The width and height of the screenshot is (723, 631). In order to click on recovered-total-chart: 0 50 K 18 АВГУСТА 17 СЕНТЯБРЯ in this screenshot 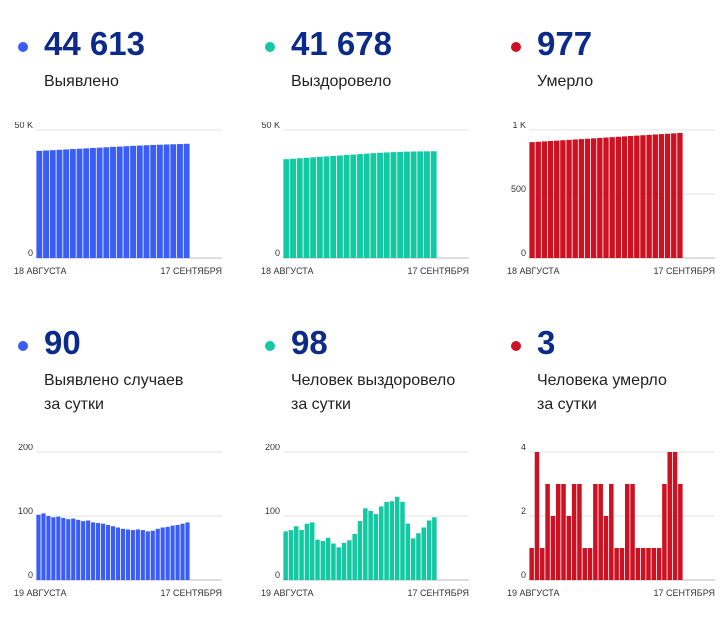, I will do `click(365, 199)`.